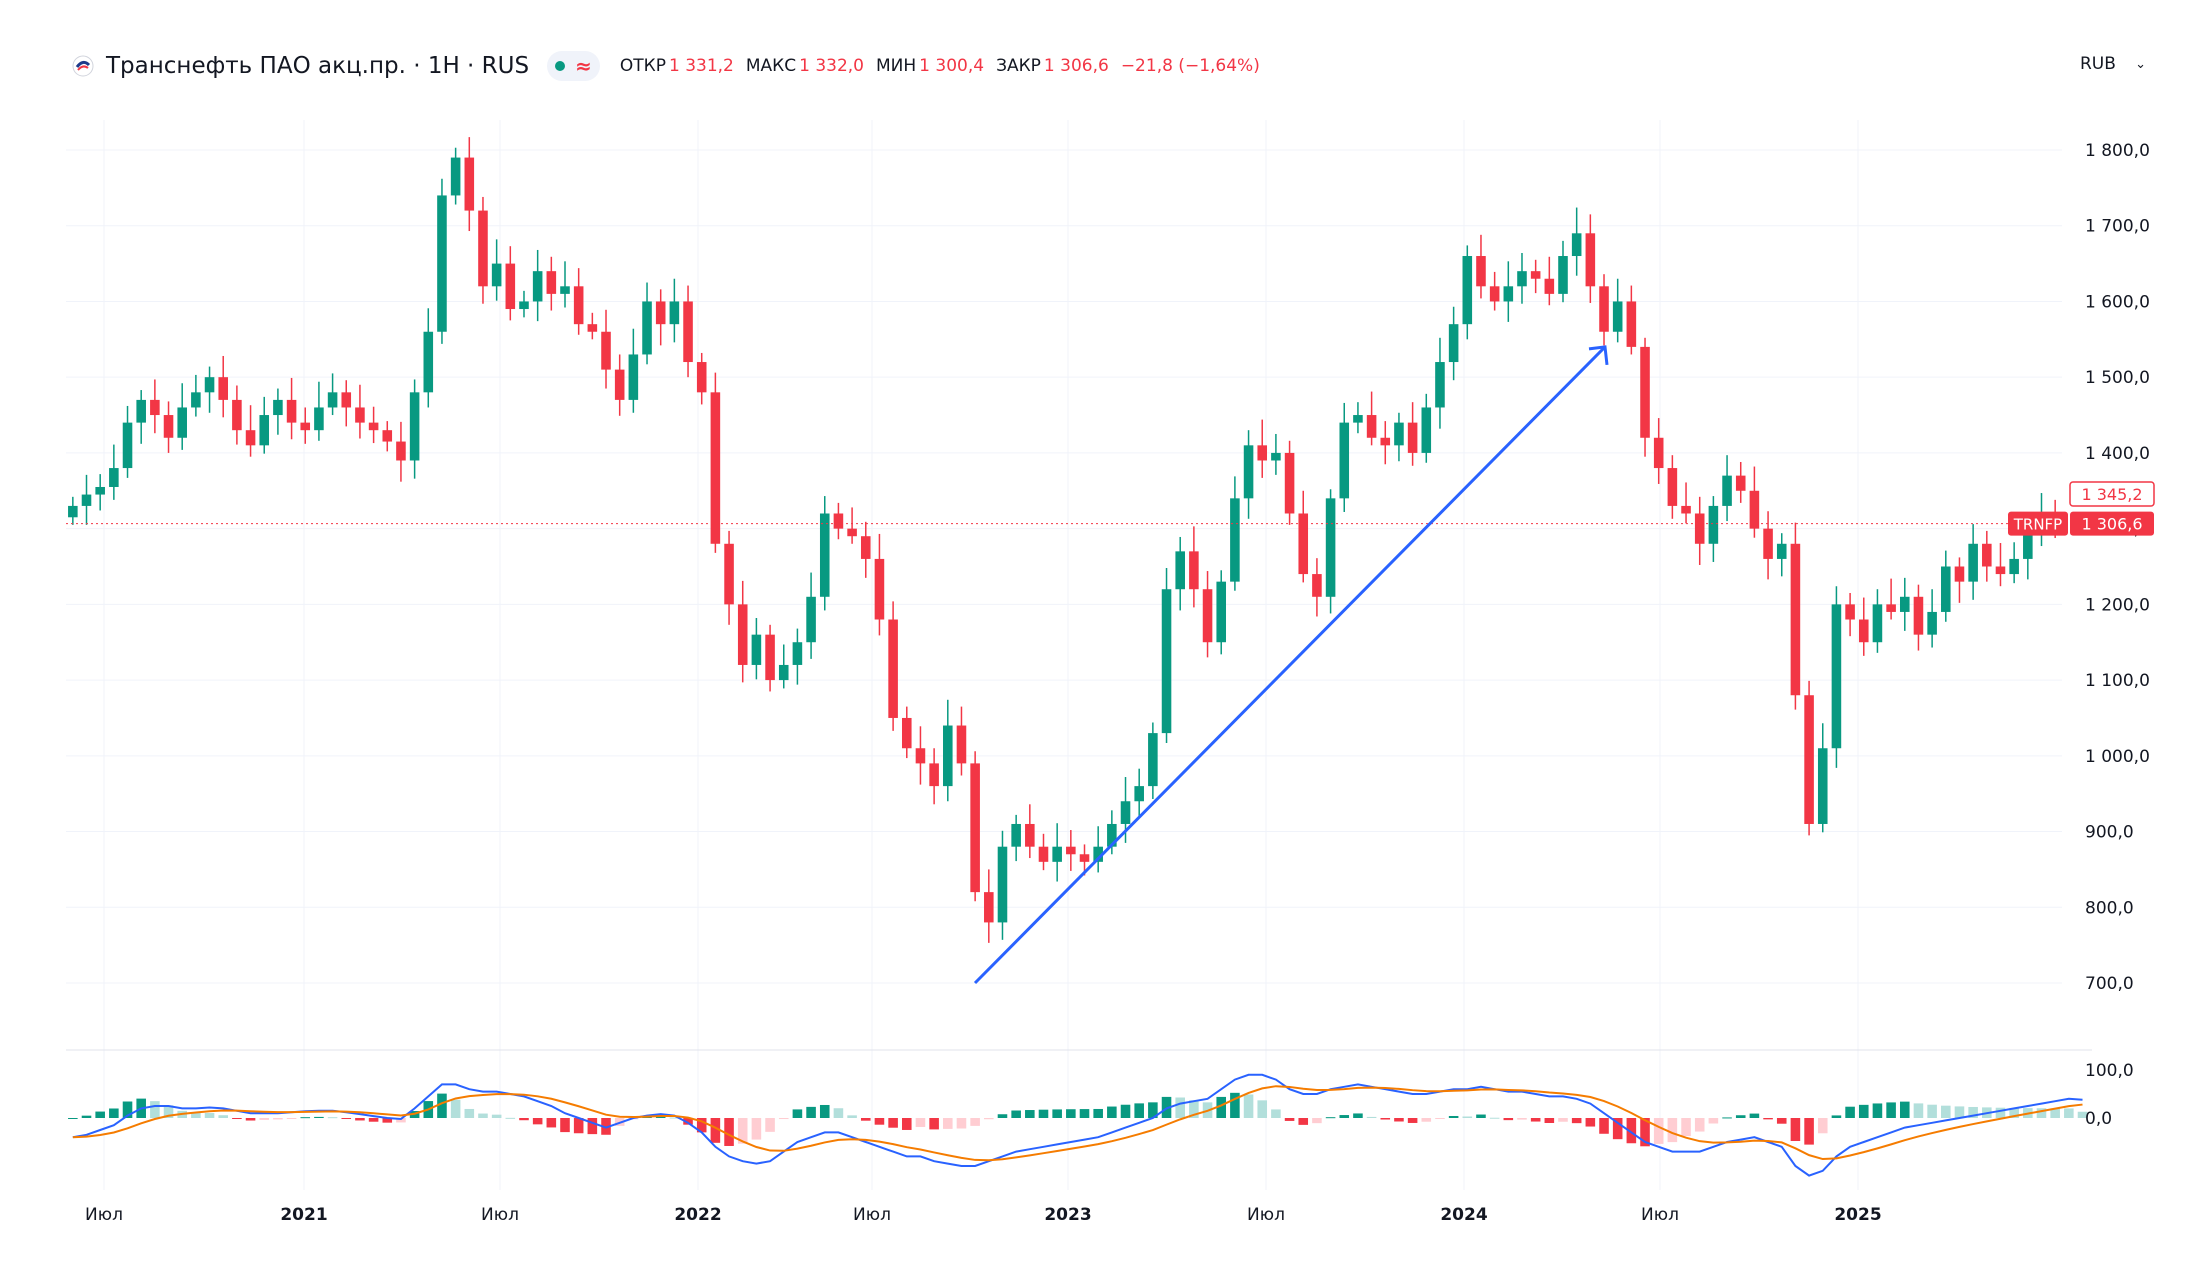  I want to click on price-tick-label: 700,0, so click(2109, 984).